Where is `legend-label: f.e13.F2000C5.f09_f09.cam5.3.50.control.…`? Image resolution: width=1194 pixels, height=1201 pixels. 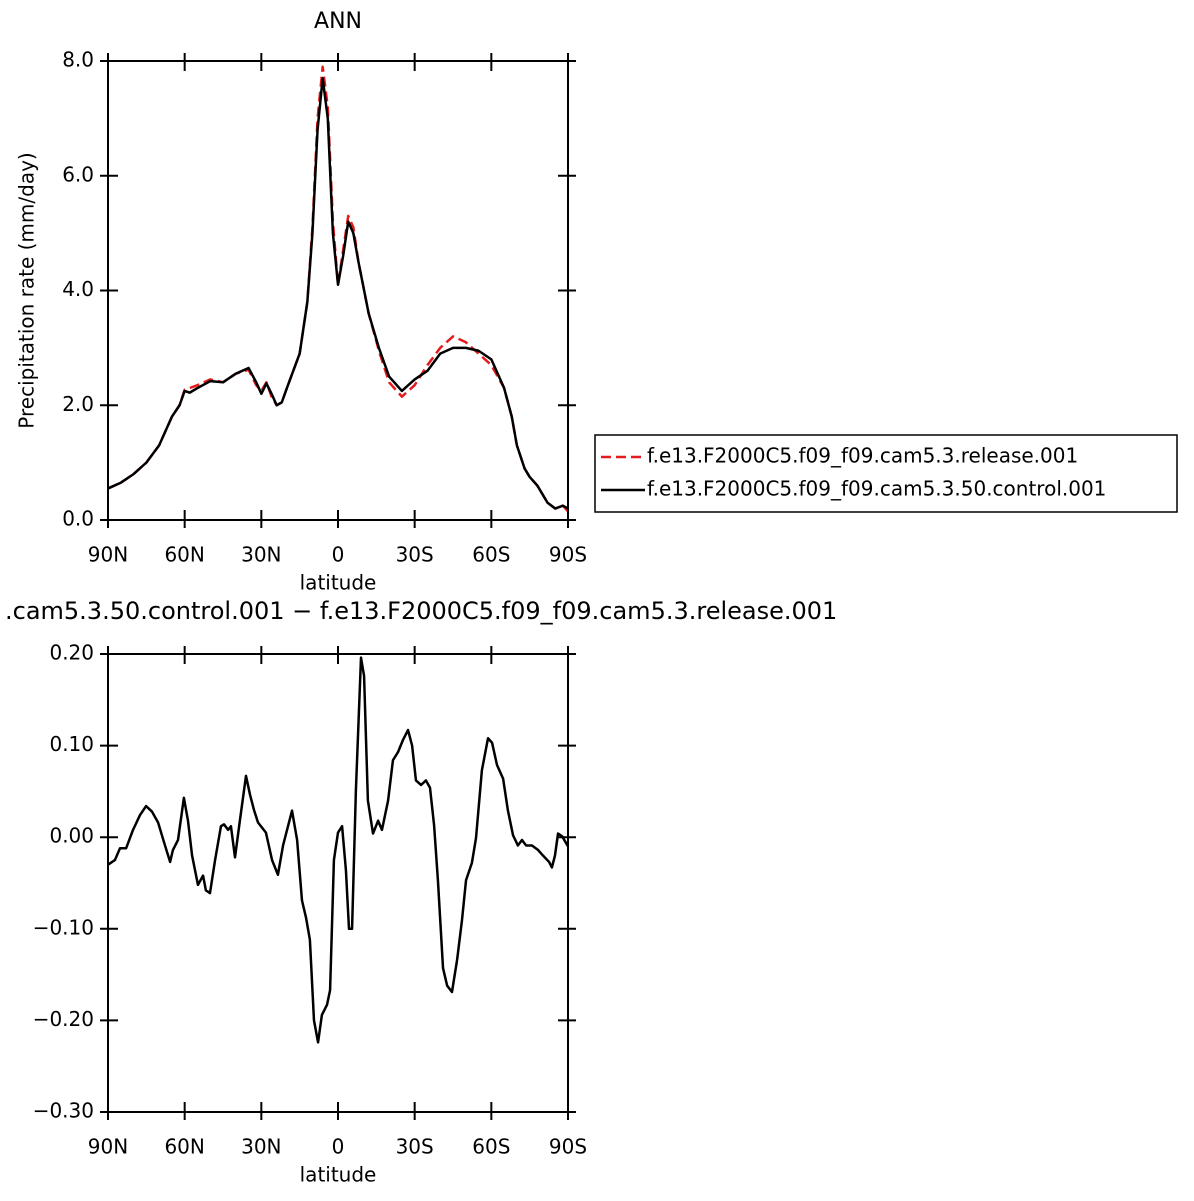
legend-label: f.e13.F2000C5.f09_f09.cam5.3.50.control.… is located at coordinates (876, 489).